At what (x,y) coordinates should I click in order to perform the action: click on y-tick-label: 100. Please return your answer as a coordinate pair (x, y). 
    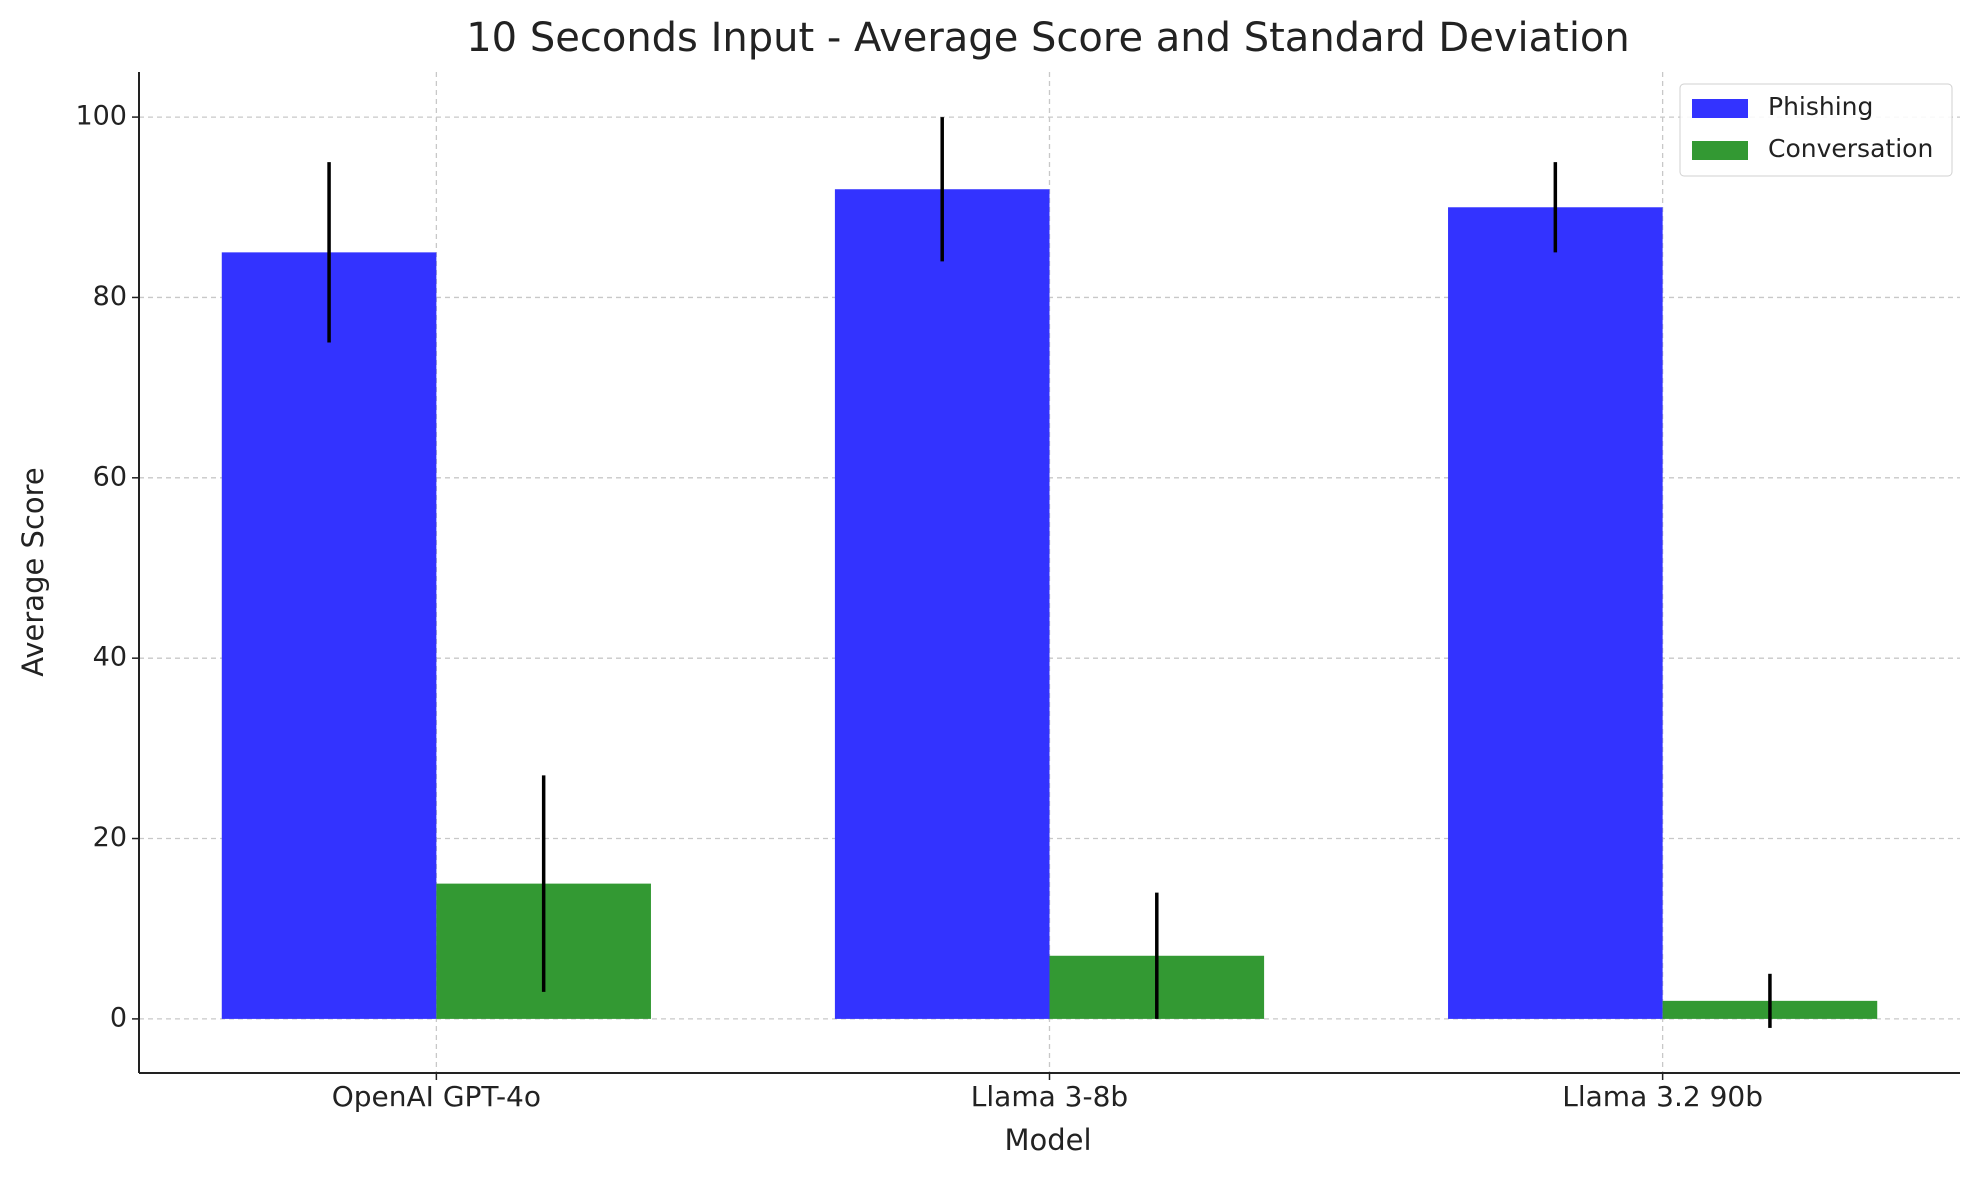
    Looking at the image, I should click on (101, 116).